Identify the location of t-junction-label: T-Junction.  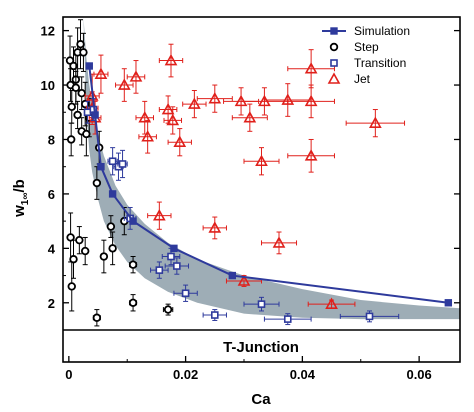
(261, 347).